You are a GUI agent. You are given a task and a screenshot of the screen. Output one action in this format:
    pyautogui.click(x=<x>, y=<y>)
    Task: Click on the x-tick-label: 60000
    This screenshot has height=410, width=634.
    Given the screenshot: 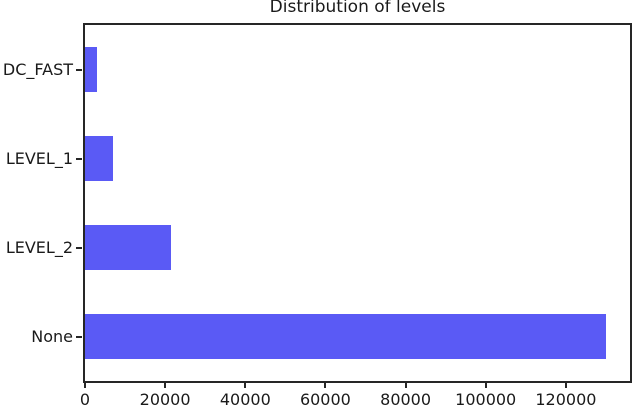 What is the action you would take?
    pyautogui.click(x=325, y=399)
    